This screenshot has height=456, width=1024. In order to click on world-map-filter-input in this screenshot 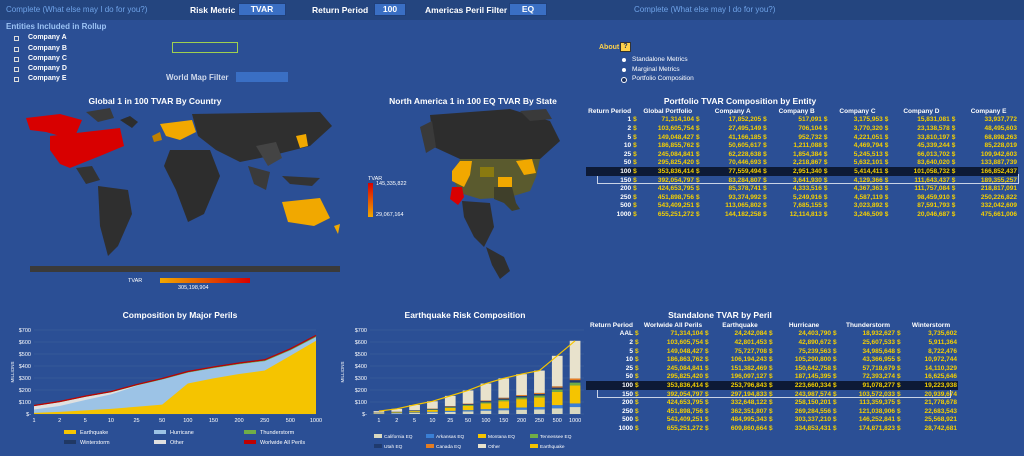, I will do `click(262, 77)`.